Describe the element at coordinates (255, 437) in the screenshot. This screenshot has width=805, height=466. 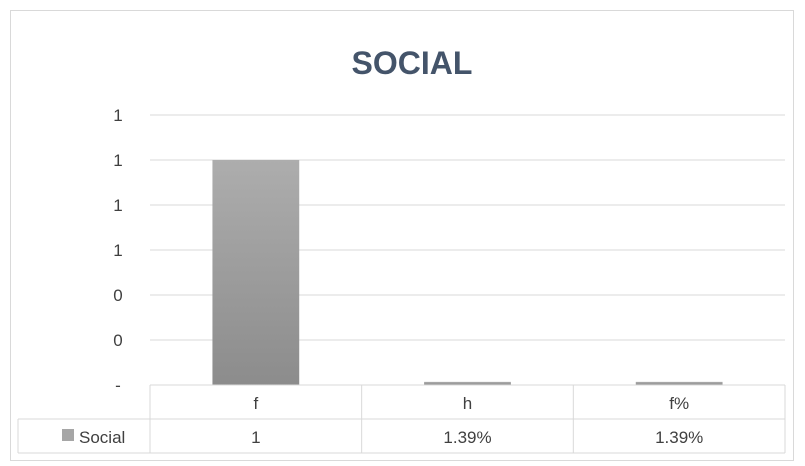
I see `data-table-value: 1` at that location.